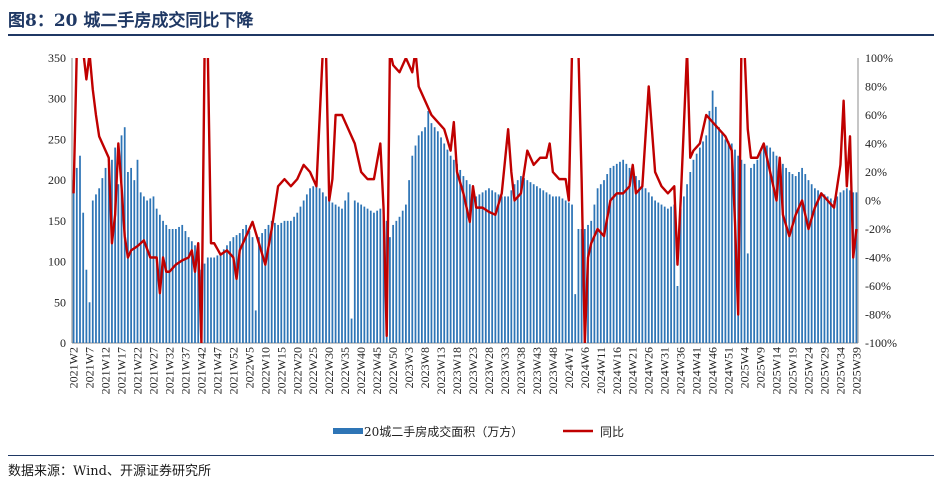  Describe the element at coordinates (441, 370) in the screenshot. I see `x-axis-tick-label: 2023W13` at that location.